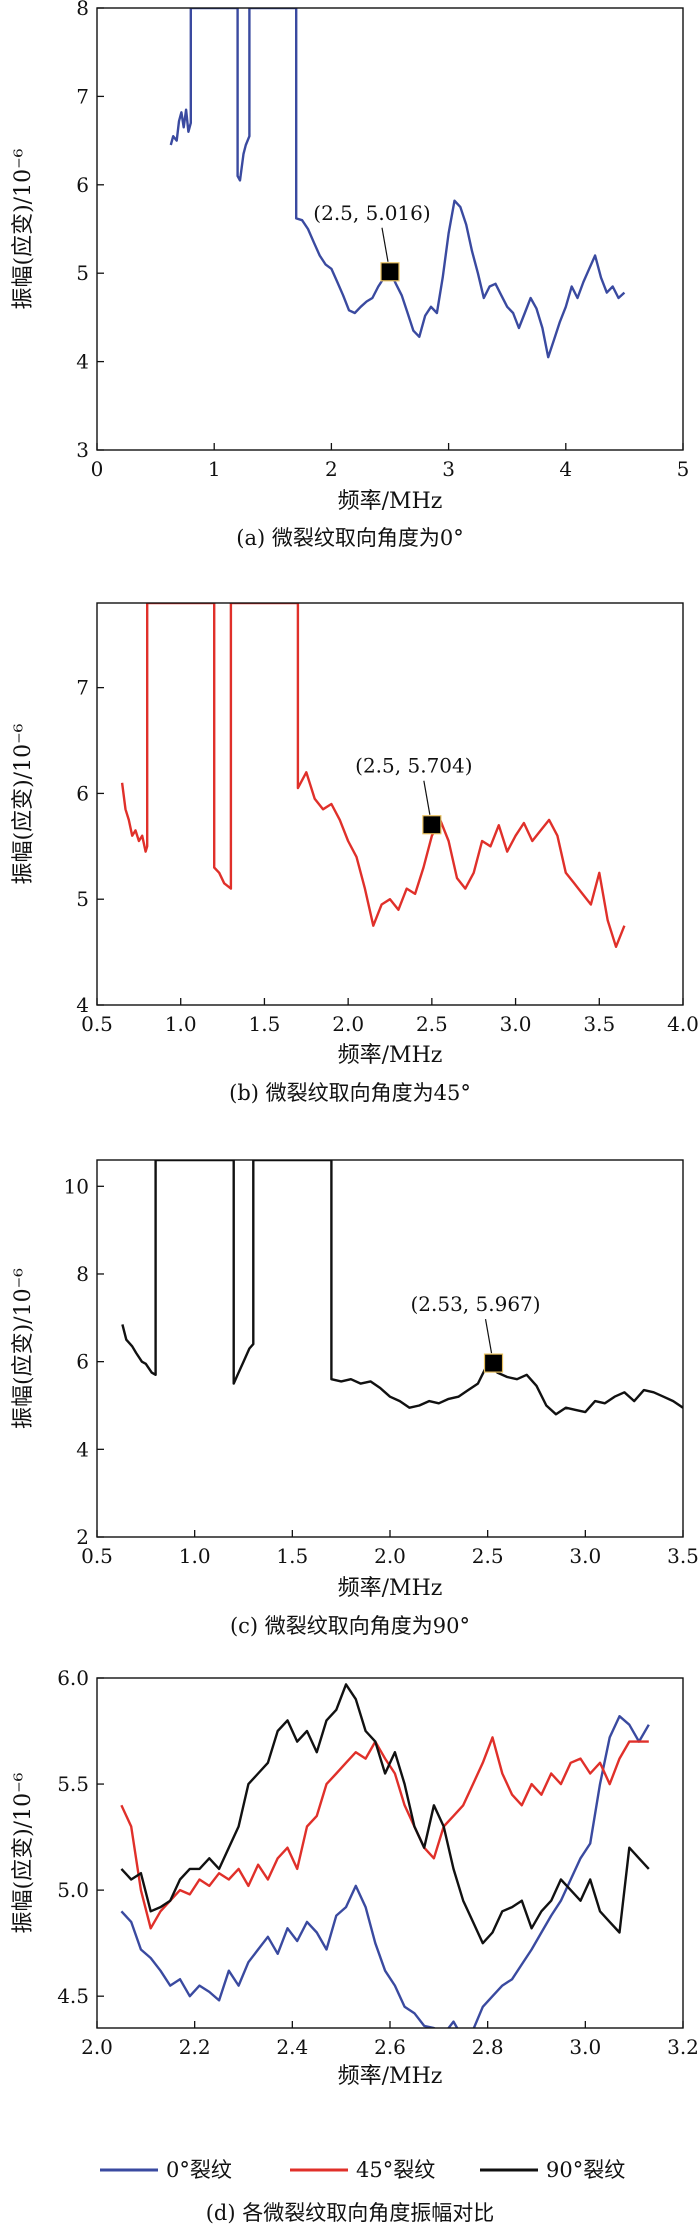  Describe the element at coordinates (395, 2170) in the screenshot. I see `legend-label: 45°裂纹` at that location.